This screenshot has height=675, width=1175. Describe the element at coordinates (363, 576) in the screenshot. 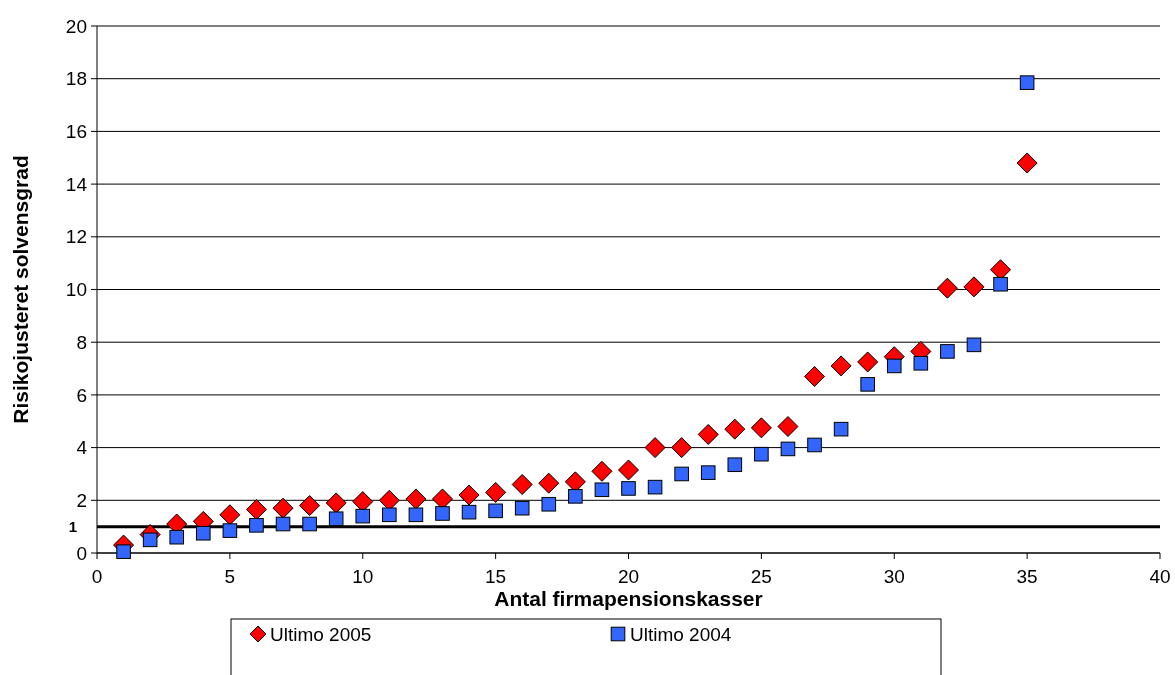

I see `x-tick-label: 10` at that location.